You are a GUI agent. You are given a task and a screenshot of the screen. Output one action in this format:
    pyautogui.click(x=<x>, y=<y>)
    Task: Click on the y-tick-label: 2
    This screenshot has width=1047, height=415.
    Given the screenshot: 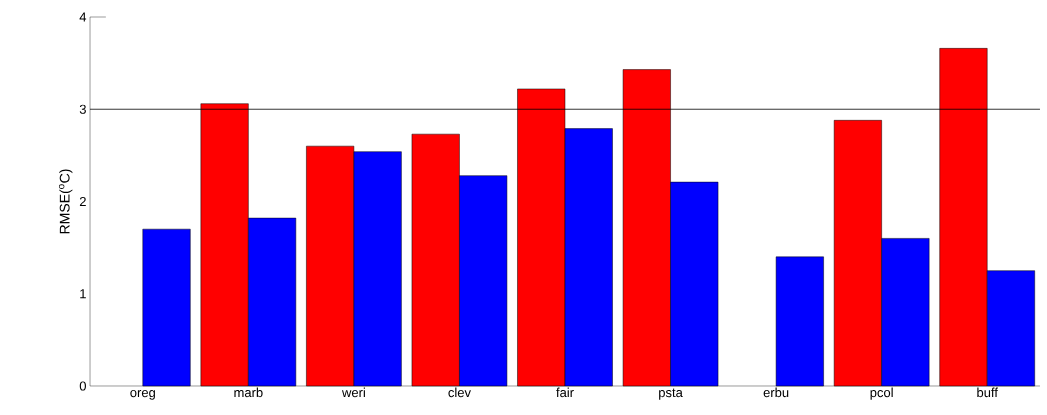 What is the action you would take?
    pyautogui.click(x=82, y=201)
    